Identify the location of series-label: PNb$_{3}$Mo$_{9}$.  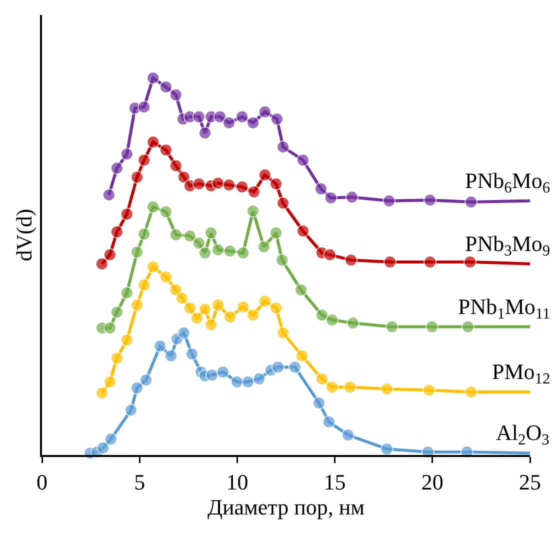
(507, 245).